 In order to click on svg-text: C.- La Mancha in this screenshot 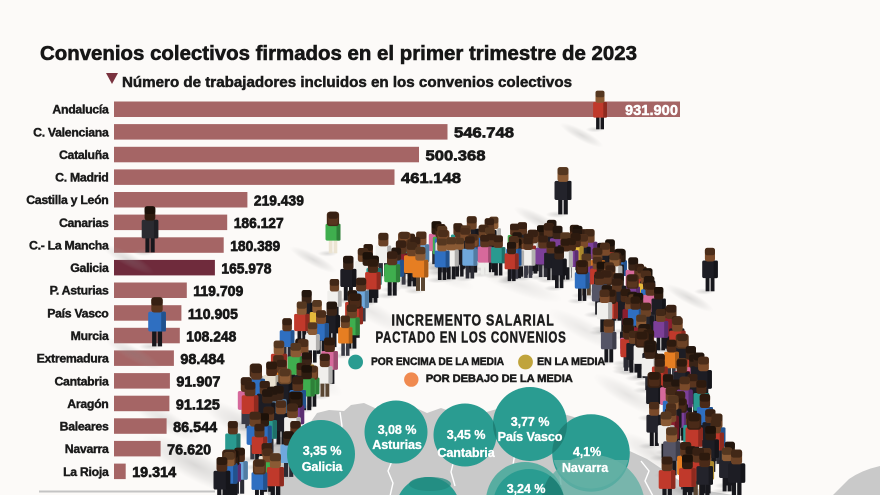, I will do `click(69, 246)`.